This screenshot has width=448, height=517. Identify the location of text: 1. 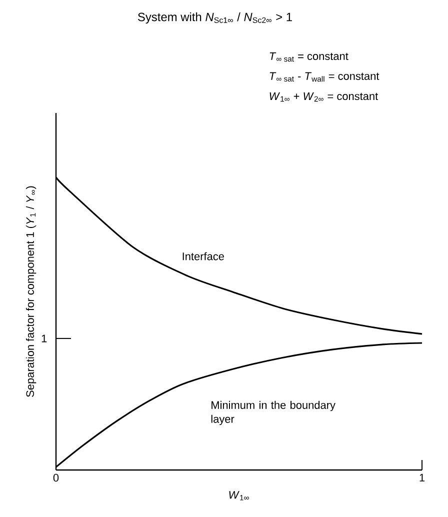
(44, 338).